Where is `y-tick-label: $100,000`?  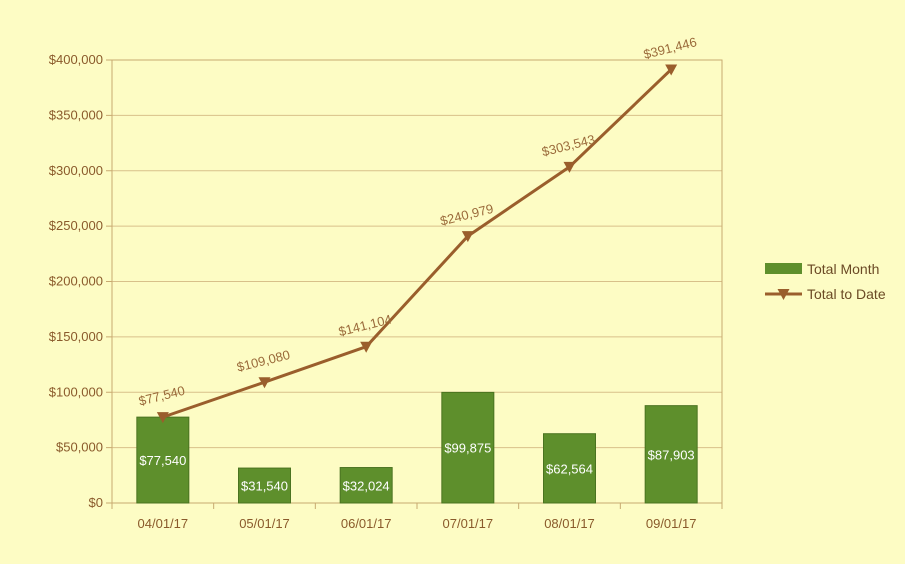 y-tick-label: $100,000 is located at coordinates (76, 391).